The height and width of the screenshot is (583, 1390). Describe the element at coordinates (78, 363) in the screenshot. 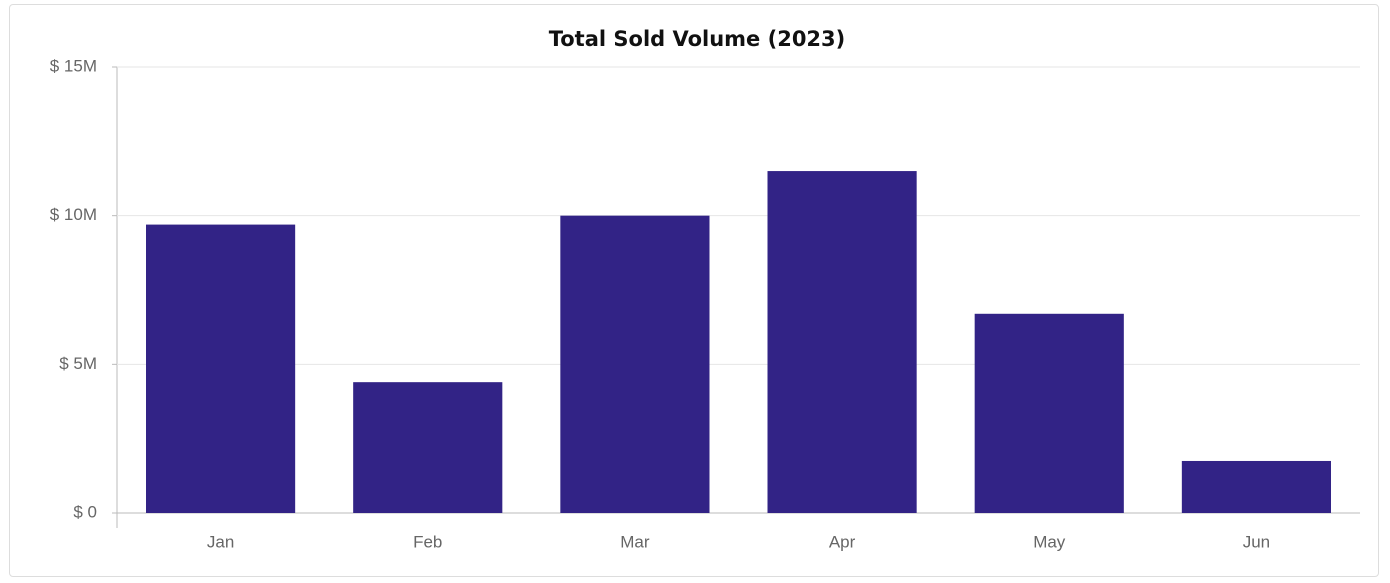

I see `y-tick-label: $ 5M` at that location.